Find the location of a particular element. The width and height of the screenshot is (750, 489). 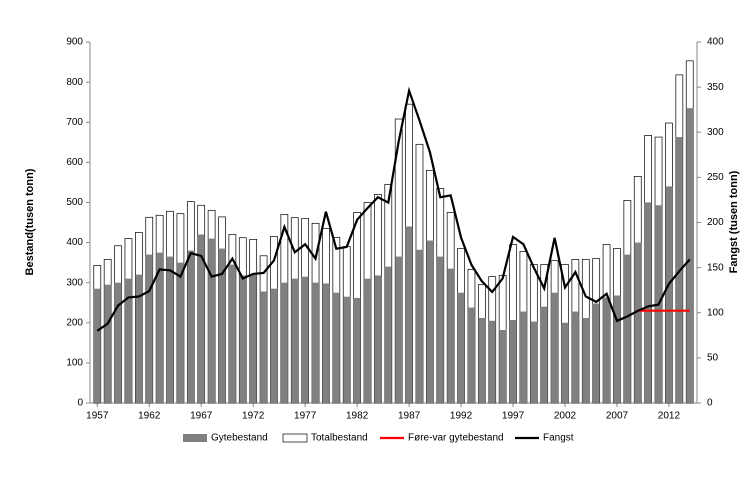

x-tick-label: 1977 is located at coordinates (305, 416).